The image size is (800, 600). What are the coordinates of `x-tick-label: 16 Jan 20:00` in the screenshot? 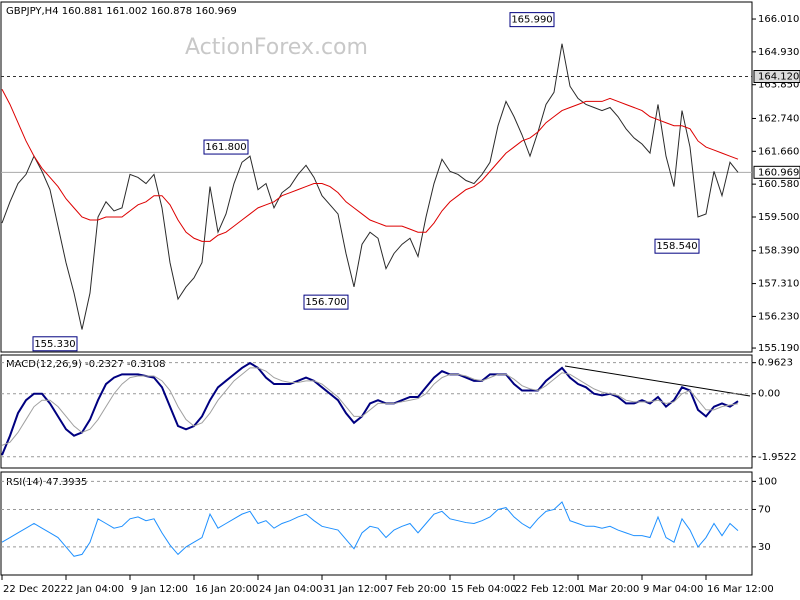 It's located at (226, 589).